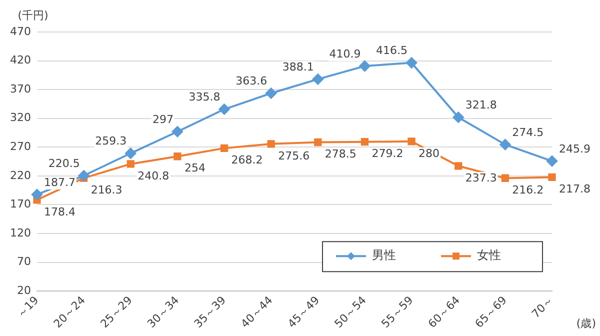  I want to click on data-label: 279.2, so click(388, 153).